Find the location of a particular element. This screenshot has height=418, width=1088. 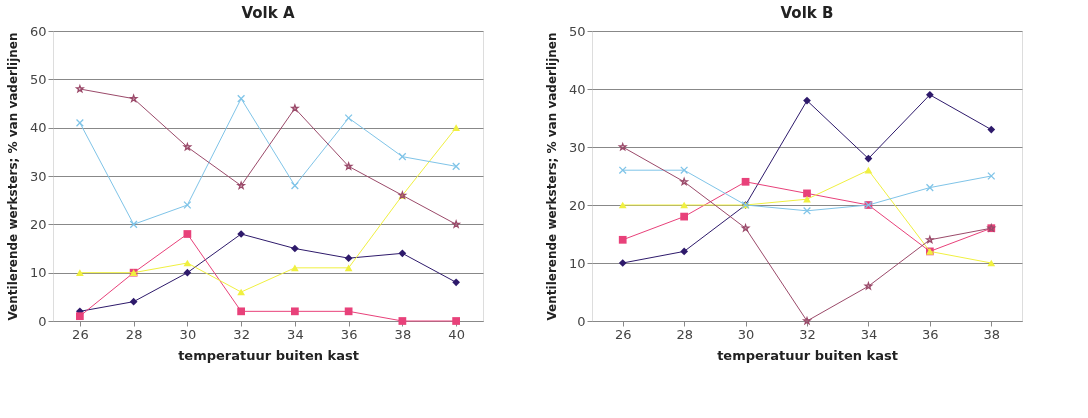

chart-title: Volk A is located at coordinates (268, 13).